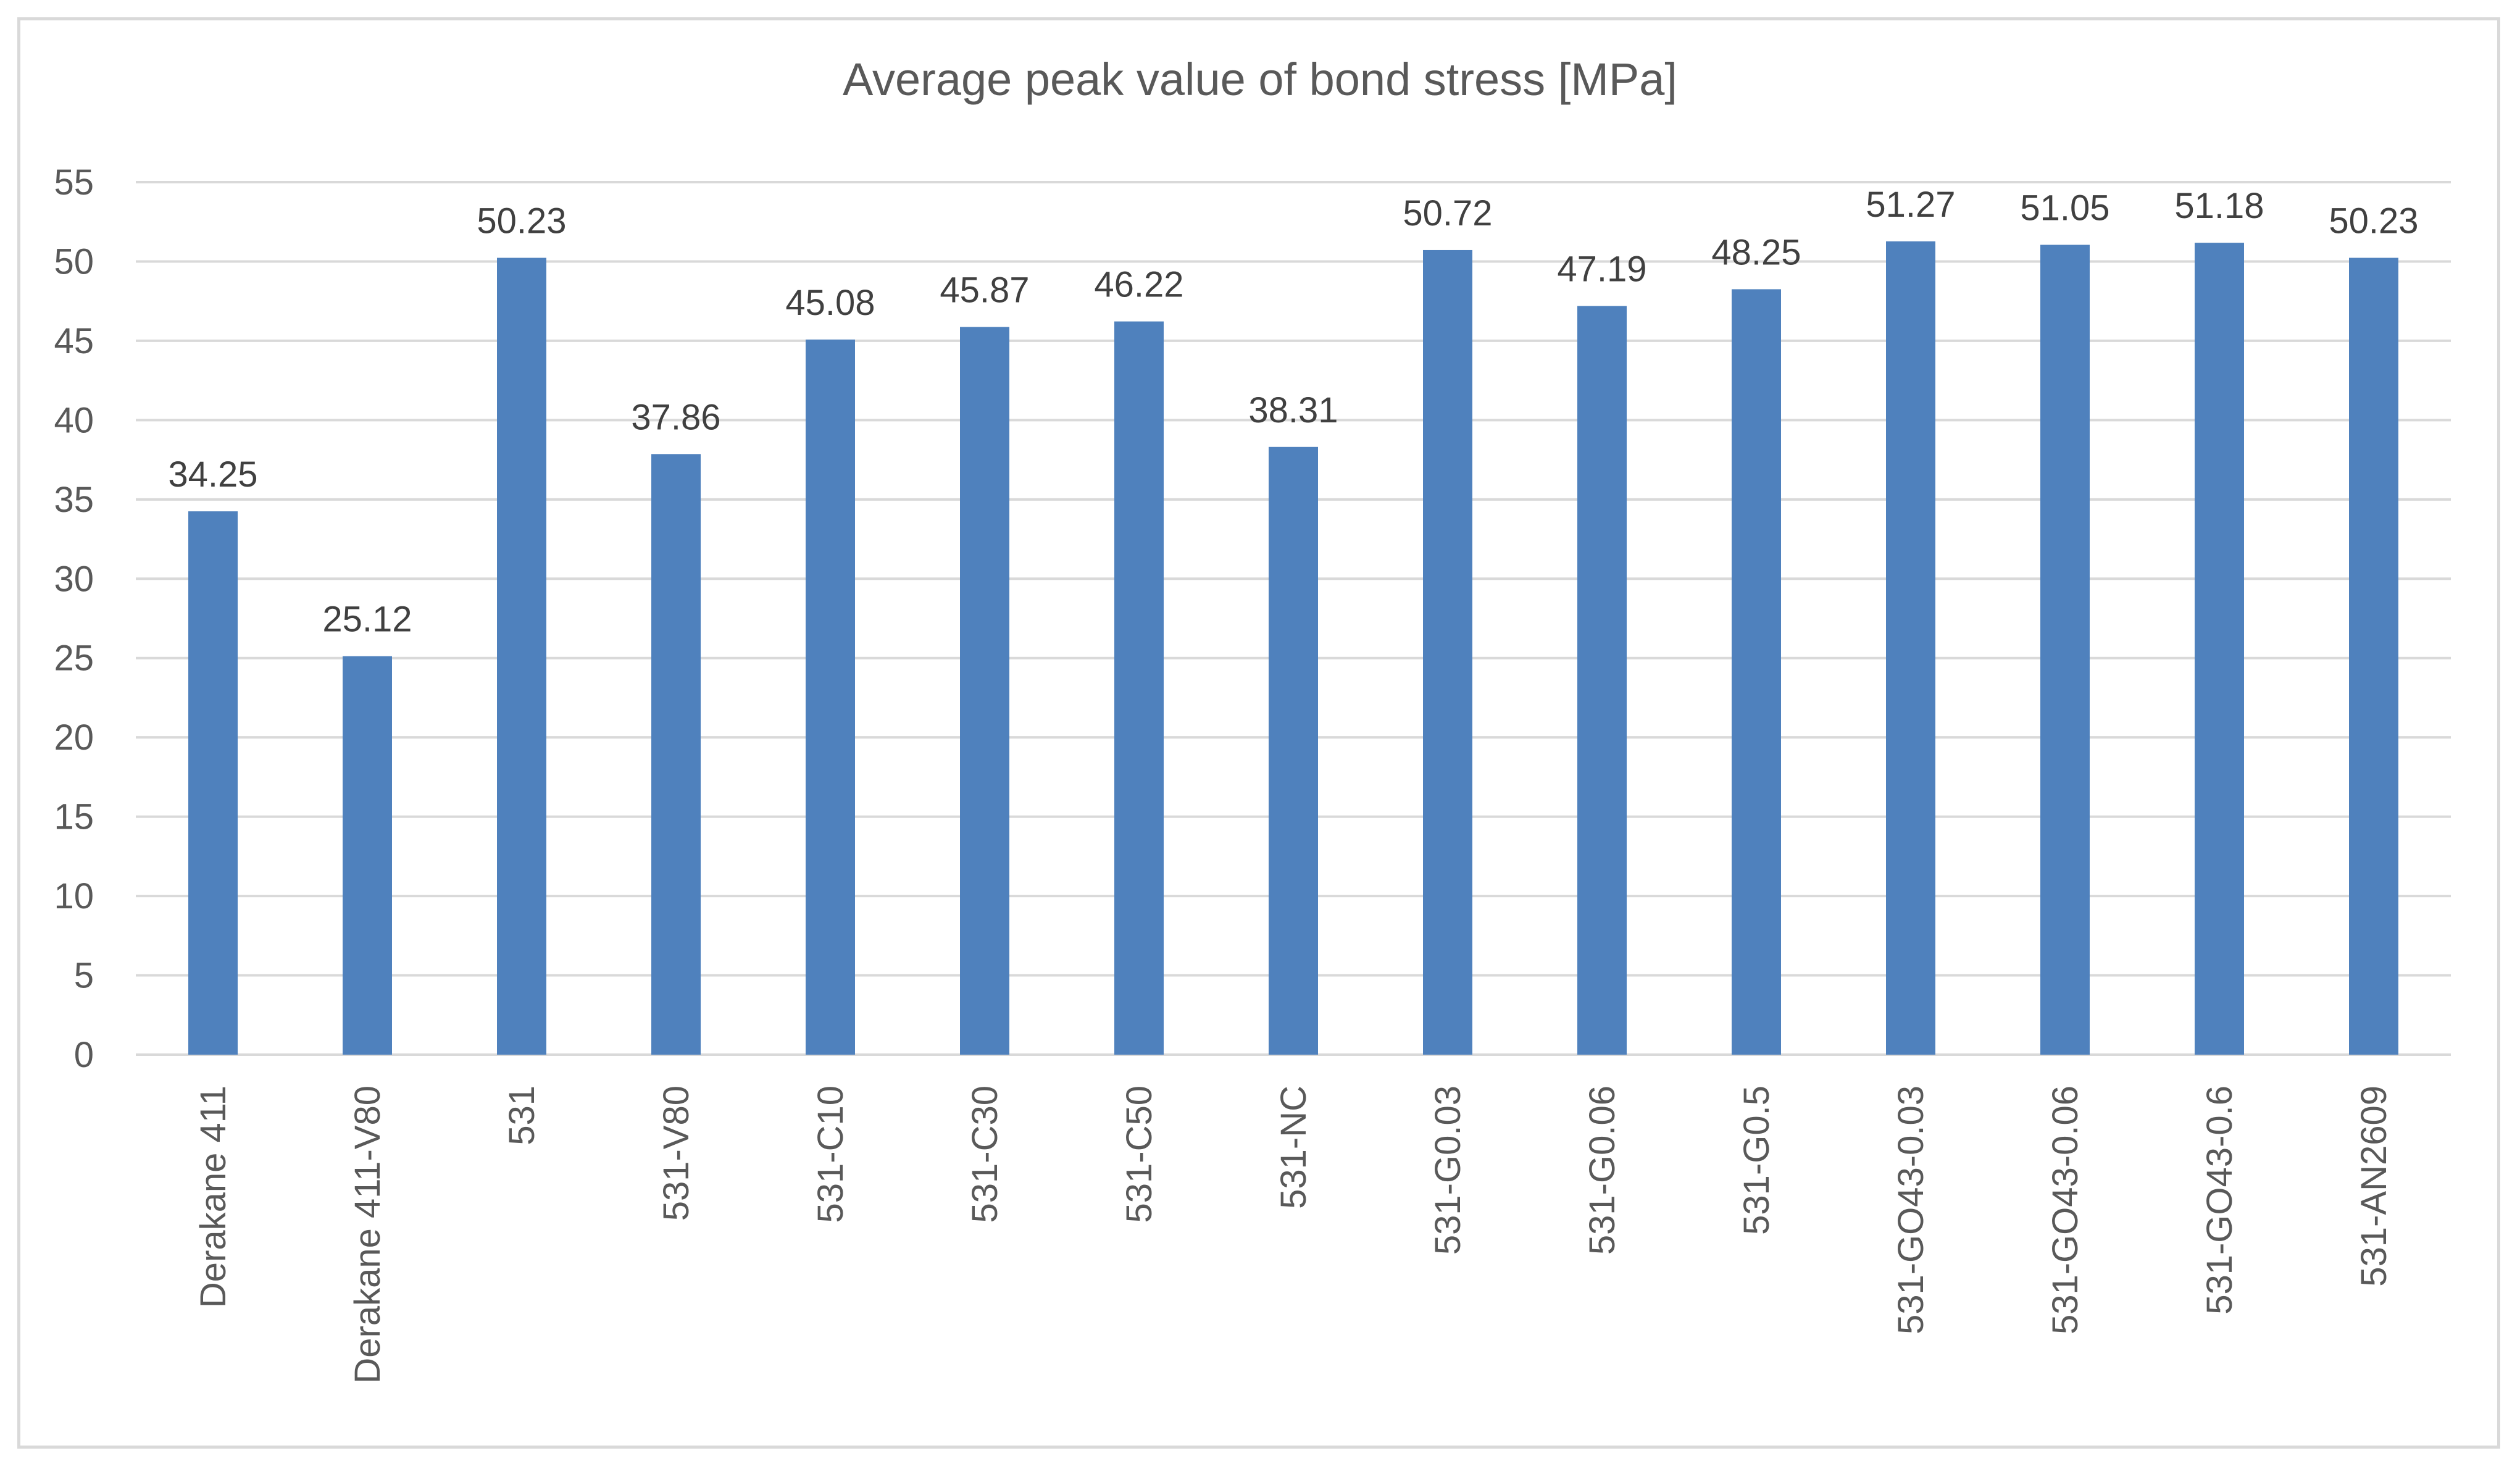 The width and height of the screenshot is (2520, 1469). I want to click on y-tick-label: 55, so click(74, 182).